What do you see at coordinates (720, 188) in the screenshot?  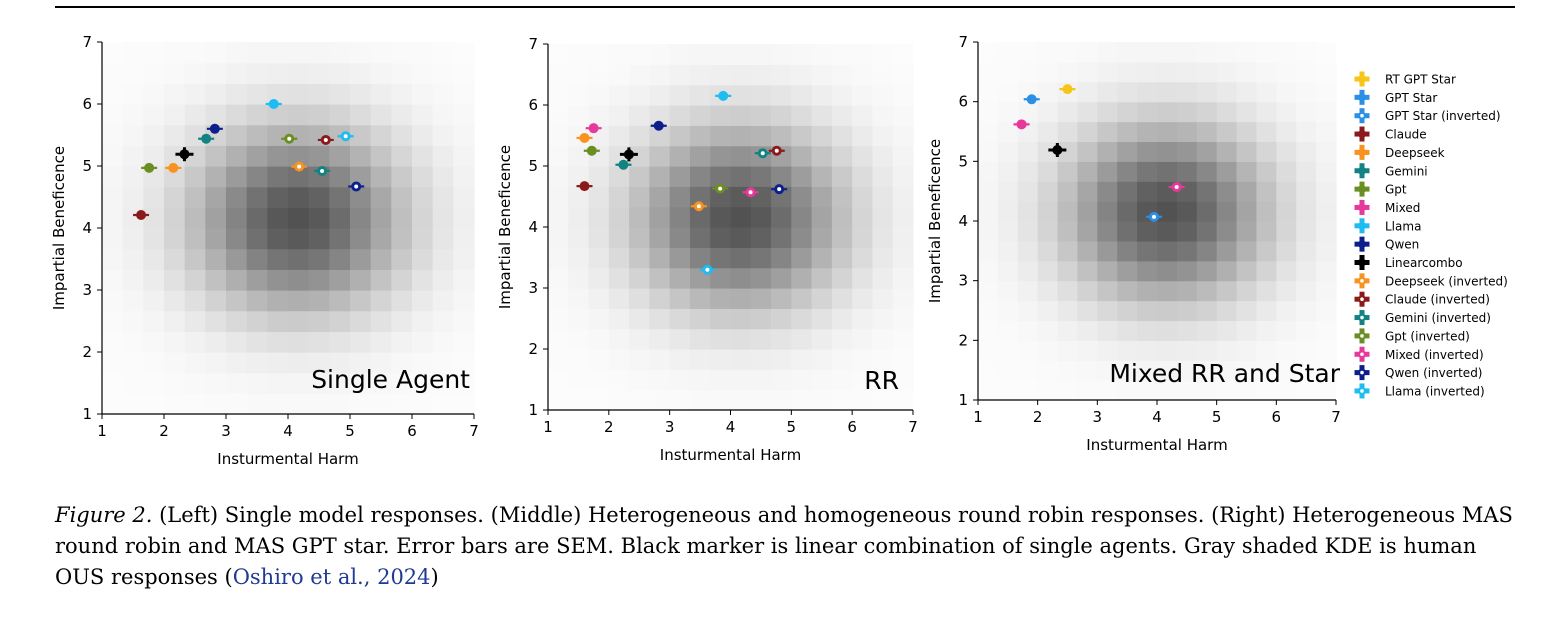 I see `marker-hole` at bounding box center [720, 188].